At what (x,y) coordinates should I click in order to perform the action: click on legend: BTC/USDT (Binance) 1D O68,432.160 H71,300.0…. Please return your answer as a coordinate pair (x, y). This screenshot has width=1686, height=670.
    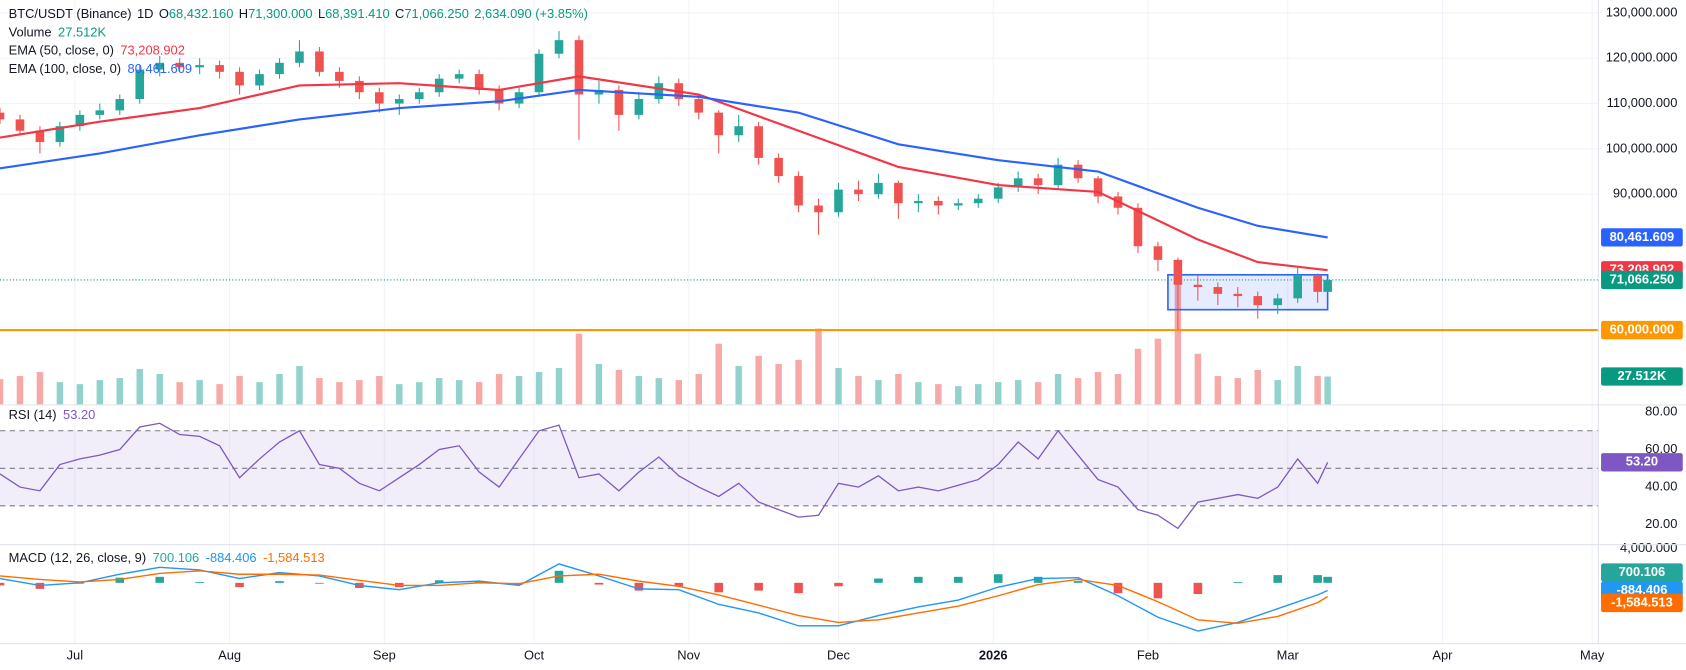
    Looking at the image, I should click on (298, 14).